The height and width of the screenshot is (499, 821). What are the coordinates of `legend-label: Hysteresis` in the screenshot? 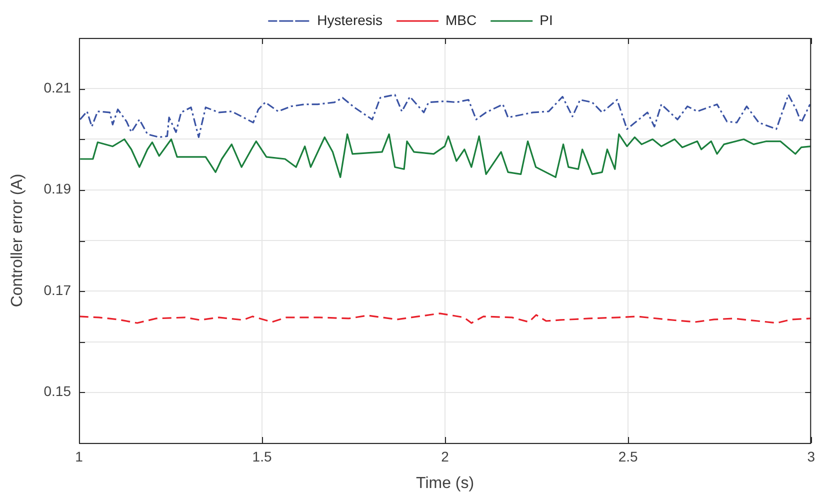 It's located at (350, 20).